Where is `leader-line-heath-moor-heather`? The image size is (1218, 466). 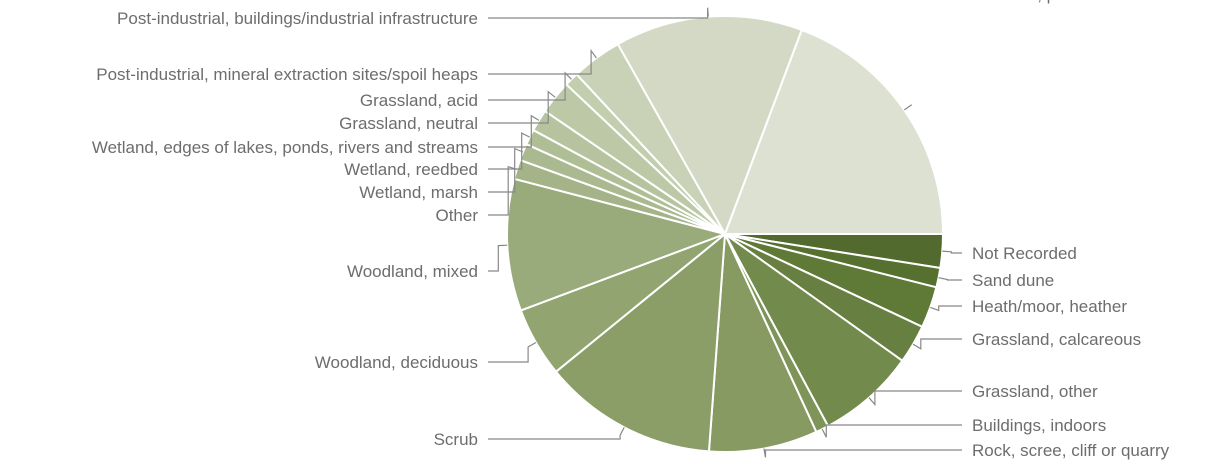 leader-line-heath-moor-heather is located at coordinates (946, 308).